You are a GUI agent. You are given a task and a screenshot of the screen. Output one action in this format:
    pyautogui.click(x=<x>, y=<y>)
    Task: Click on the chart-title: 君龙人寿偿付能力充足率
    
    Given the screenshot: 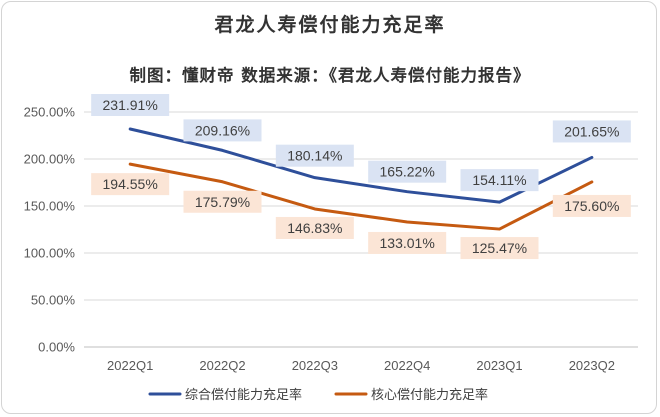 What is the action you would take?
    pyautogui.click(x=330, y=25)
    